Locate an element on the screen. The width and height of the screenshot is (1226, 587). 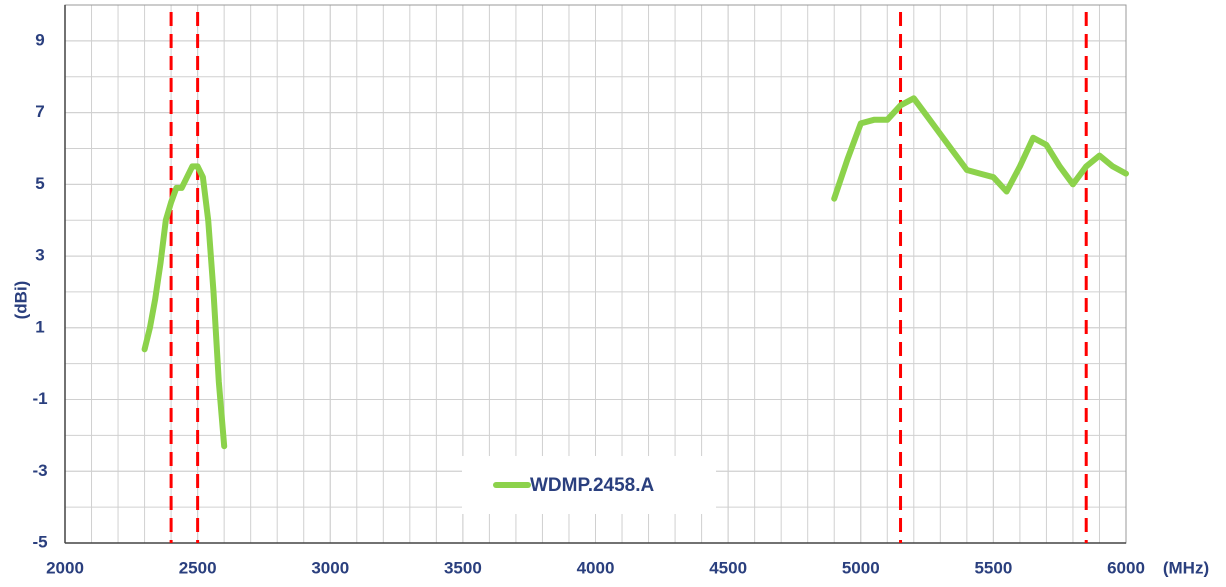
y-axis-label: (dBi) is located at coordinates (20, 300).